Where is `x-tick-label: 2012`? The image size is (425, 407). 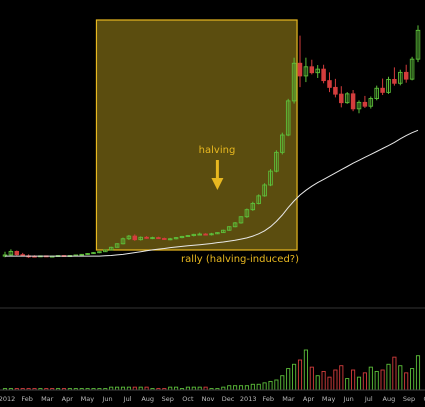 x-tick-label: 2012 is located at coordinates (7, 399).